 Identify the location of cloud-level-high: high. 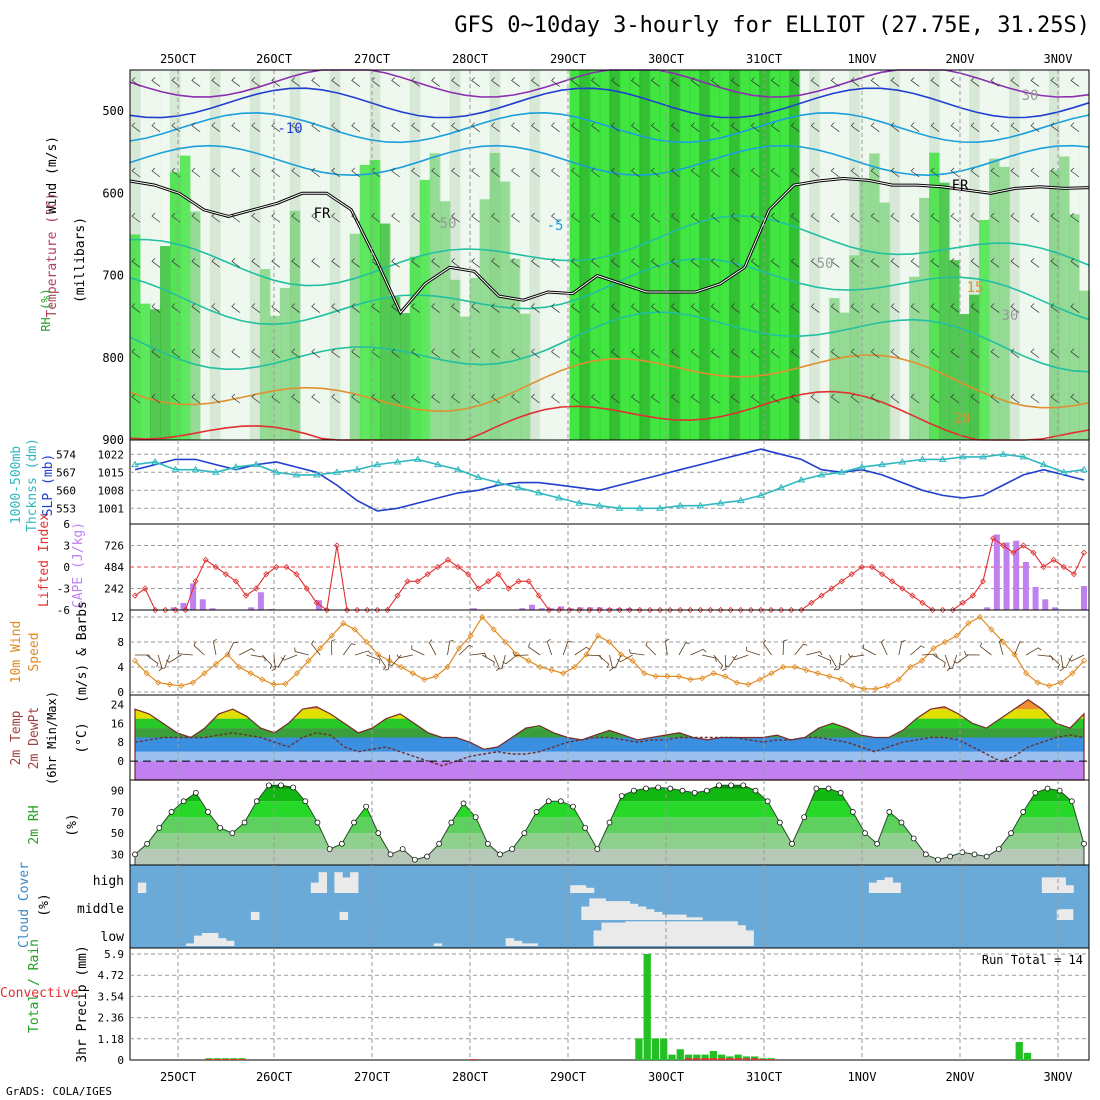
(108, 881).